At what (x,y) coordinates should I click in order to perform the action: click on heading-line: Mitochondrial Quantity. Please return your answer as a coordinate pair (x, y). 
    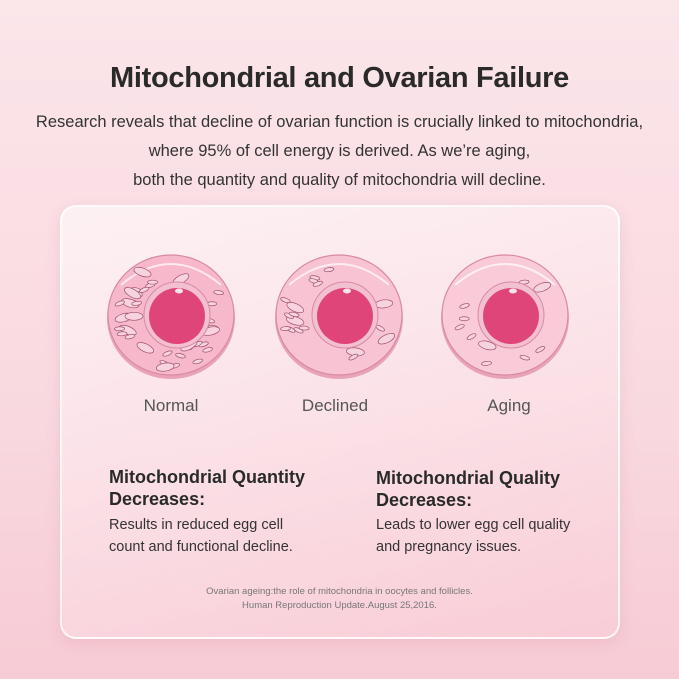
    Looking at the image, I should click on (207, 477).